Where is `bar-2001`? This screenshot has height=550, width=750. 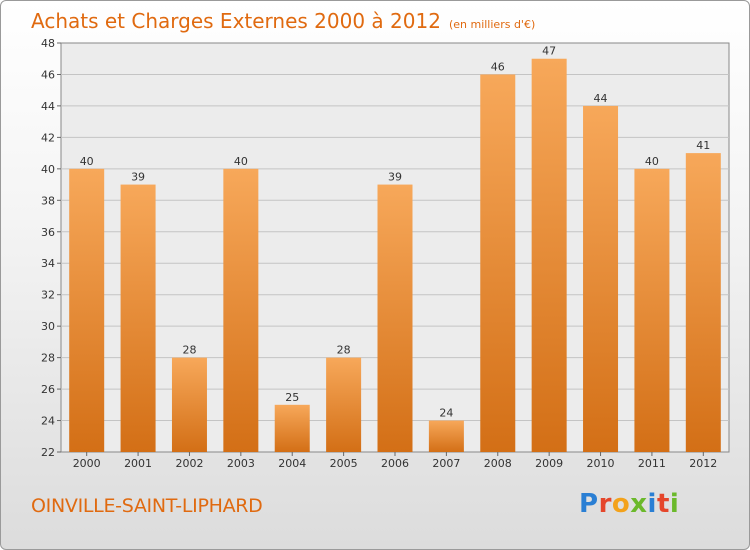
bar-2001 is located at coordinates (138, 318).